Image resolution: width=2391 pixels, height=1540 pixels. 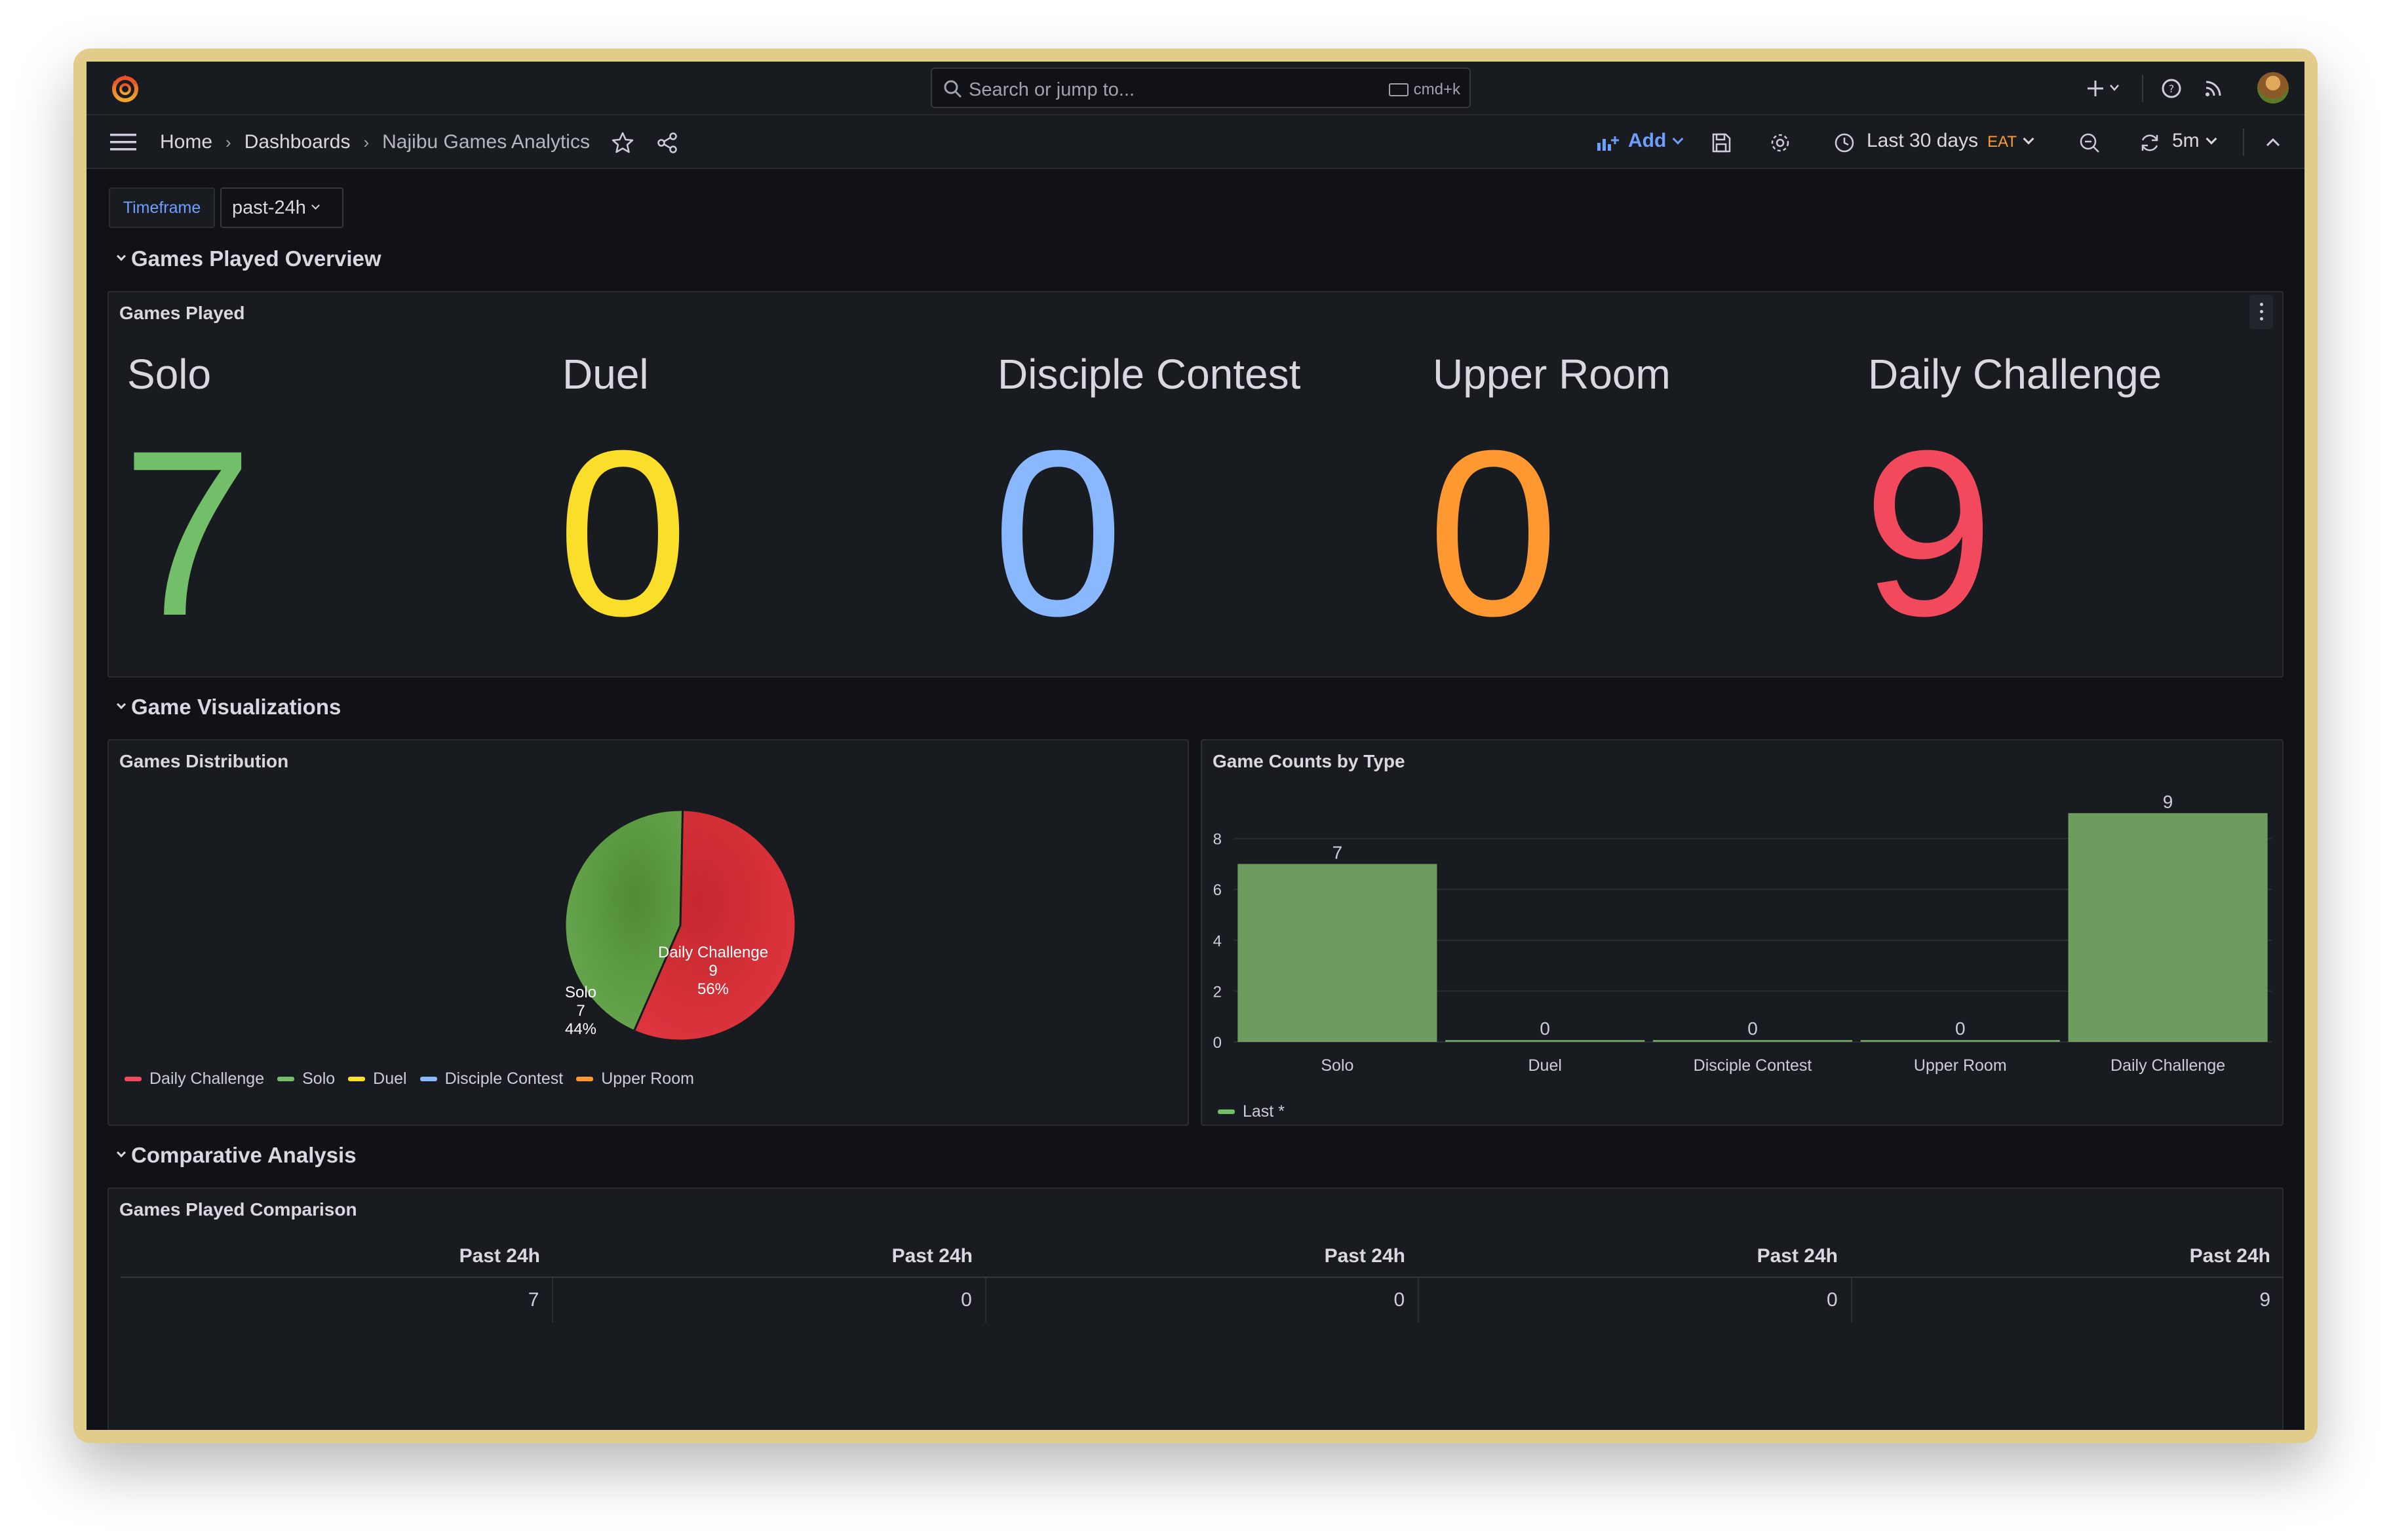 What do you see at coordinates (1545, 1041) in the screenshot?
I see `bar-duel` at bounding box center [1545, 1041].